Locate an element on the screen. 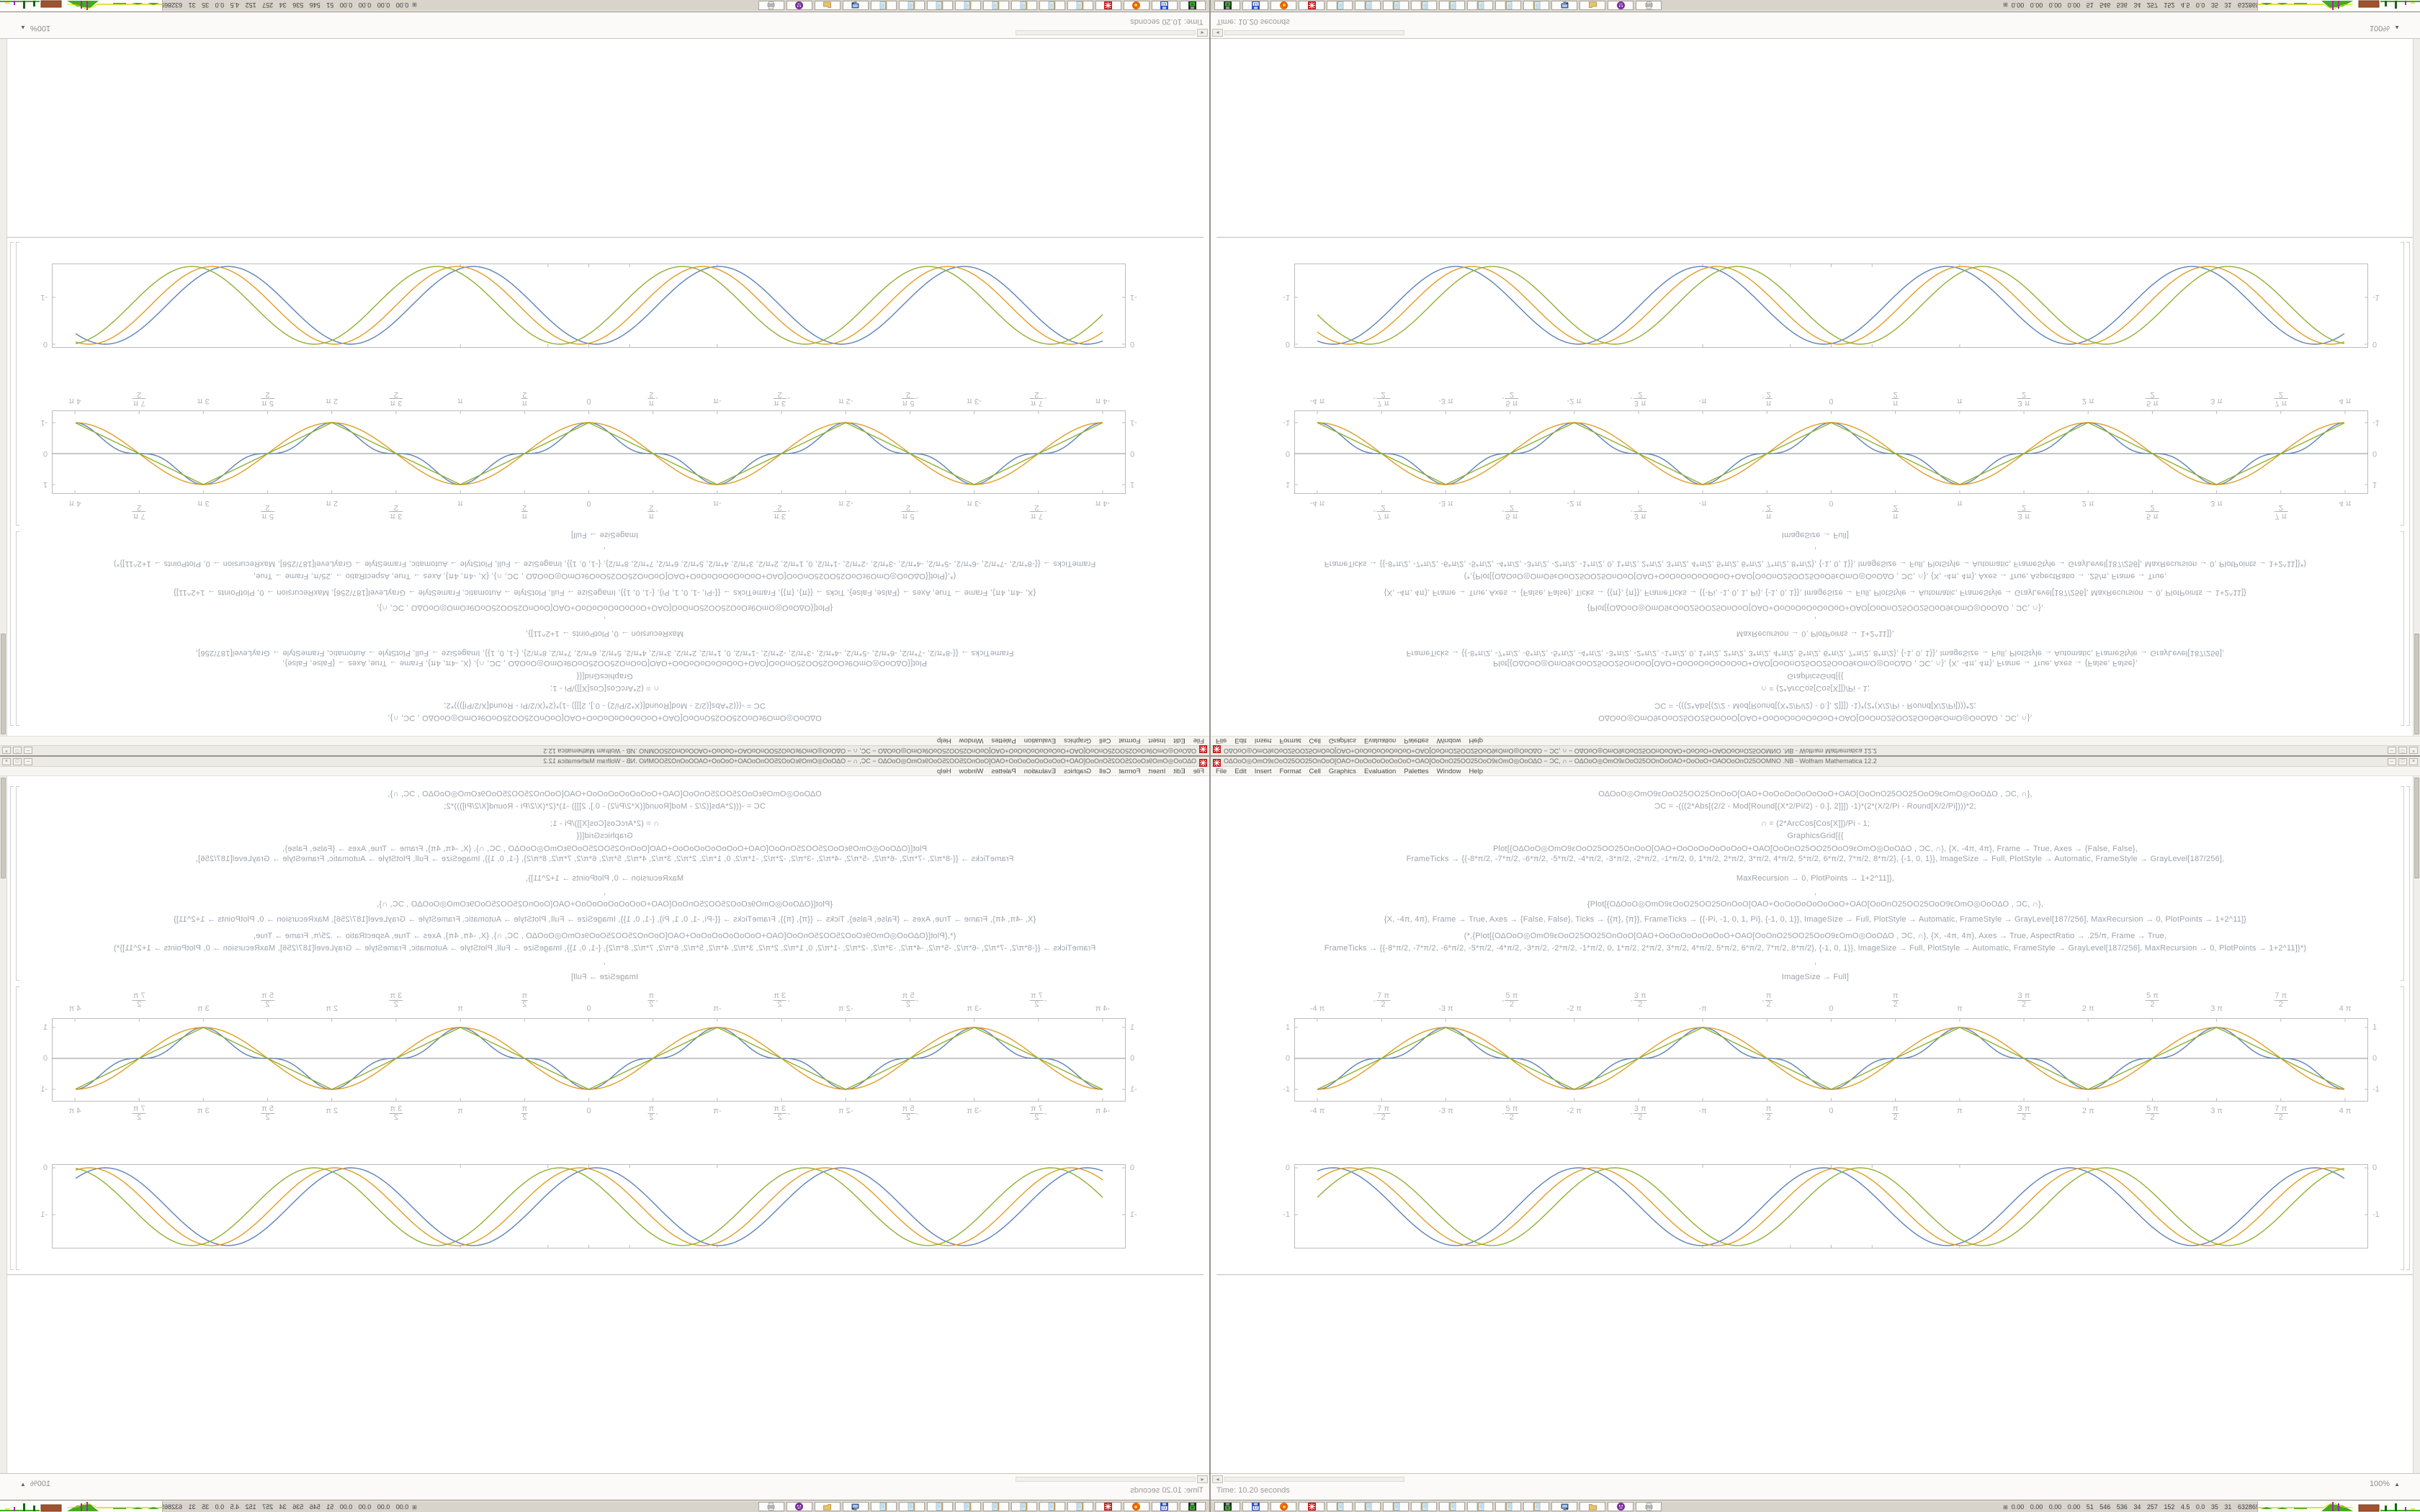 The image size is (2420, 1512). taskbar-button-screenshot is located at coordinates (1564, 5).